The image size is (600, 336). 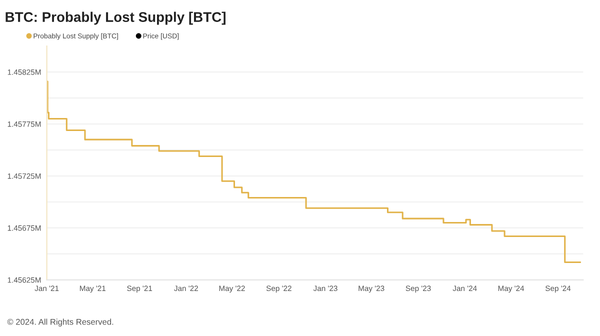 What do you see at coordinates (116, 18) in the screenshot?
I see `chart-title: BTC: Probably Lost Supply [BTC]` at bounding box center [116, 18].